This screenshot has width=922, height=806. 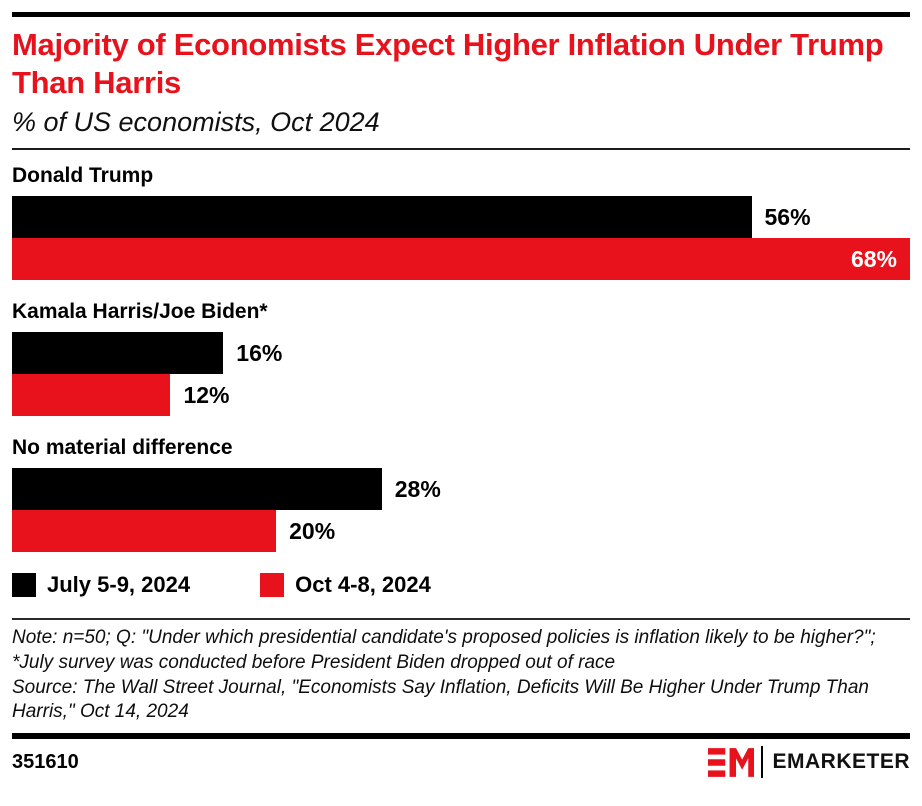 What do you see at coordinates (762, 762) in the screenshot?
I see `logo-divider` at bounding box center [762, 762].